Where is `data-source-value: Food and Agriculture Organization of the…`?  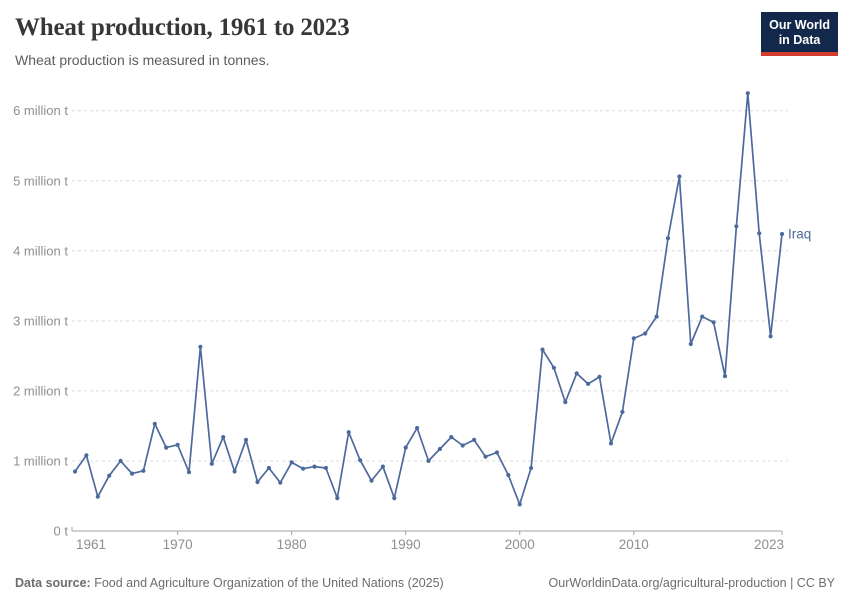 data-source-value: Food and Agriculture Organization of the… is located at coordinates (267, 583).